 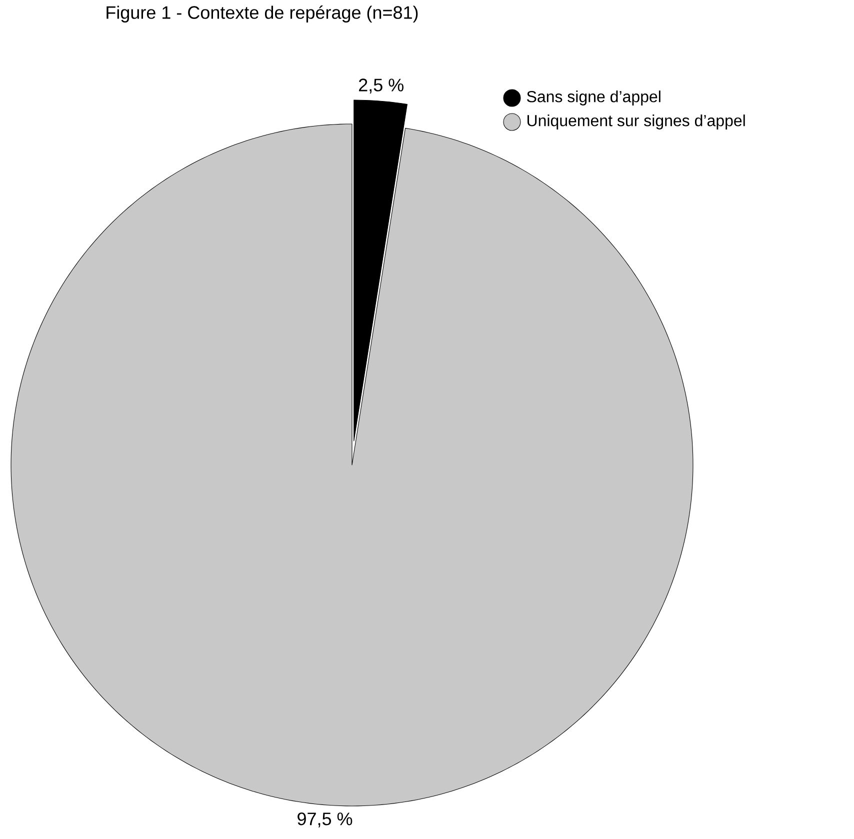 I want to click on legend-label: Sans signe d’appel, so click(x=593, y=98).